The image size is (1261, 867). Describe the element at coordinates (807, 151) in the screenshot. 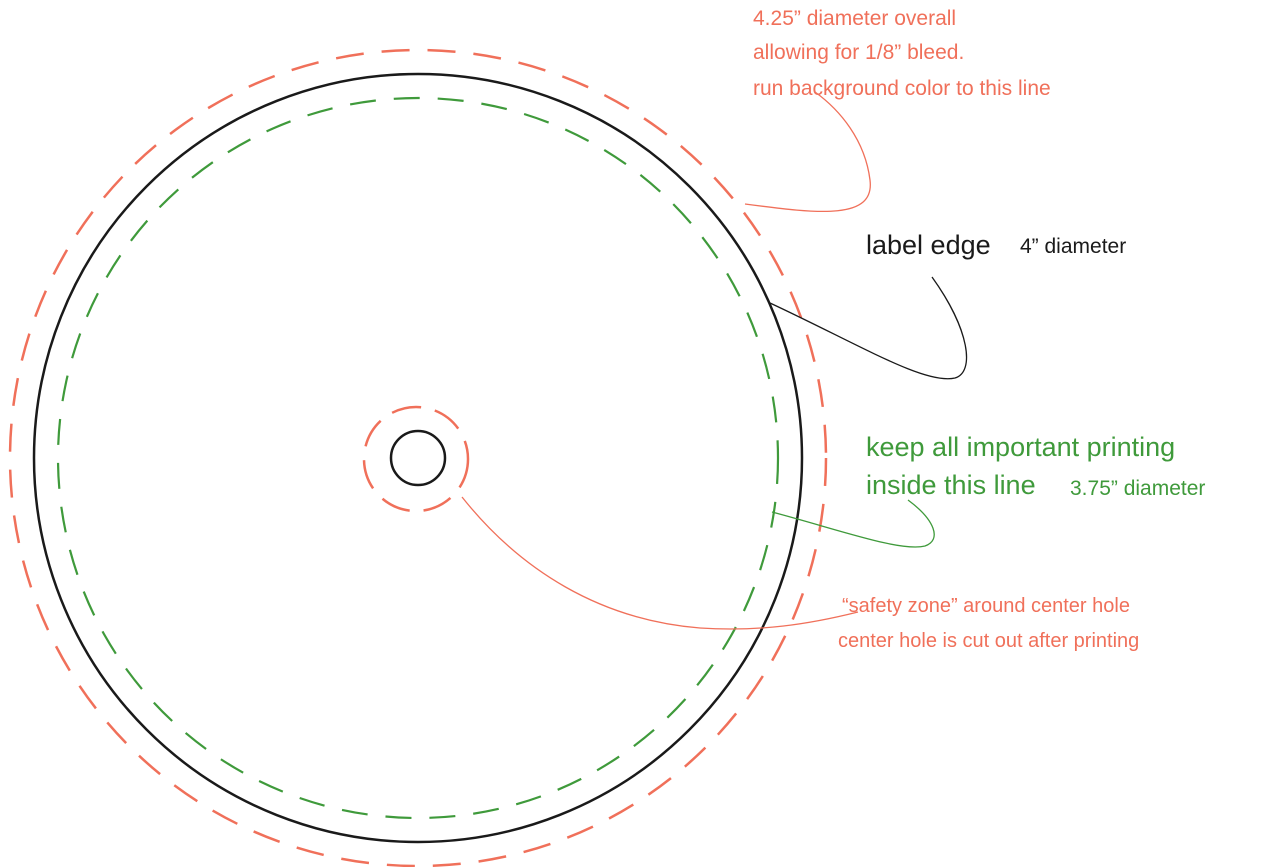

I see `bleed-leader-line` at that location.